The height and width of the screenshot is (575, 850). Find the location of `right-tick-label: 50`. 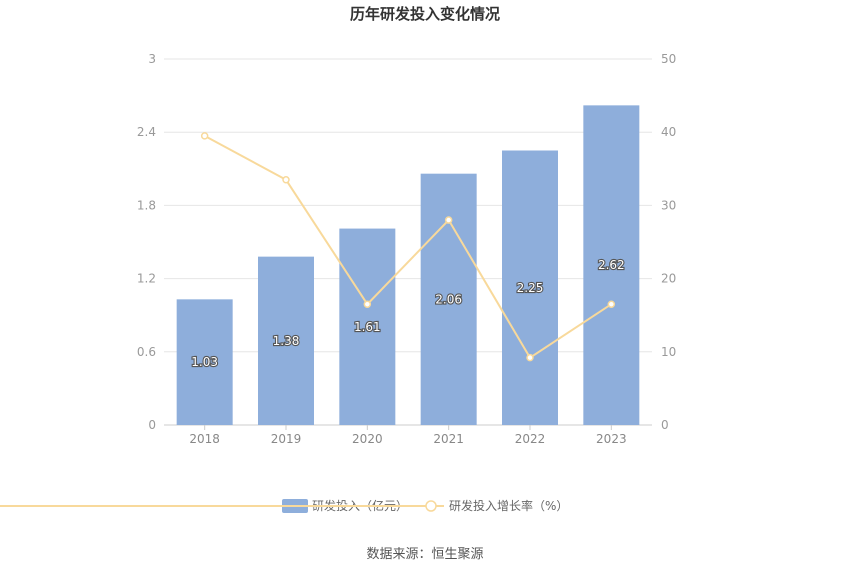

right-tick-label: 50 is located at coordinates (668, 59).